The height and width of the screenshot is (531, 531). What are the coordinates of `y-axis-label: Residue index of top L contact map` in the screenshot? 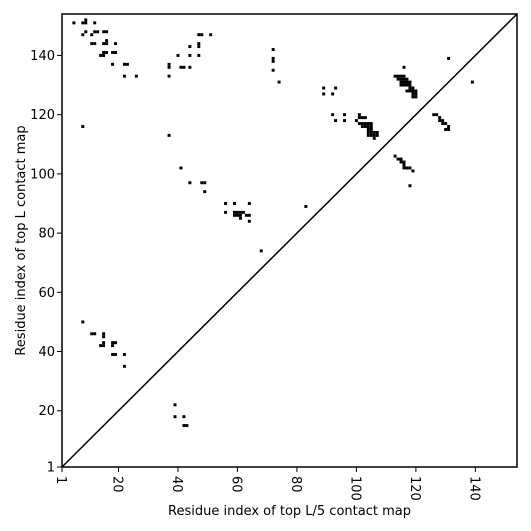 It's located at (21, 240).